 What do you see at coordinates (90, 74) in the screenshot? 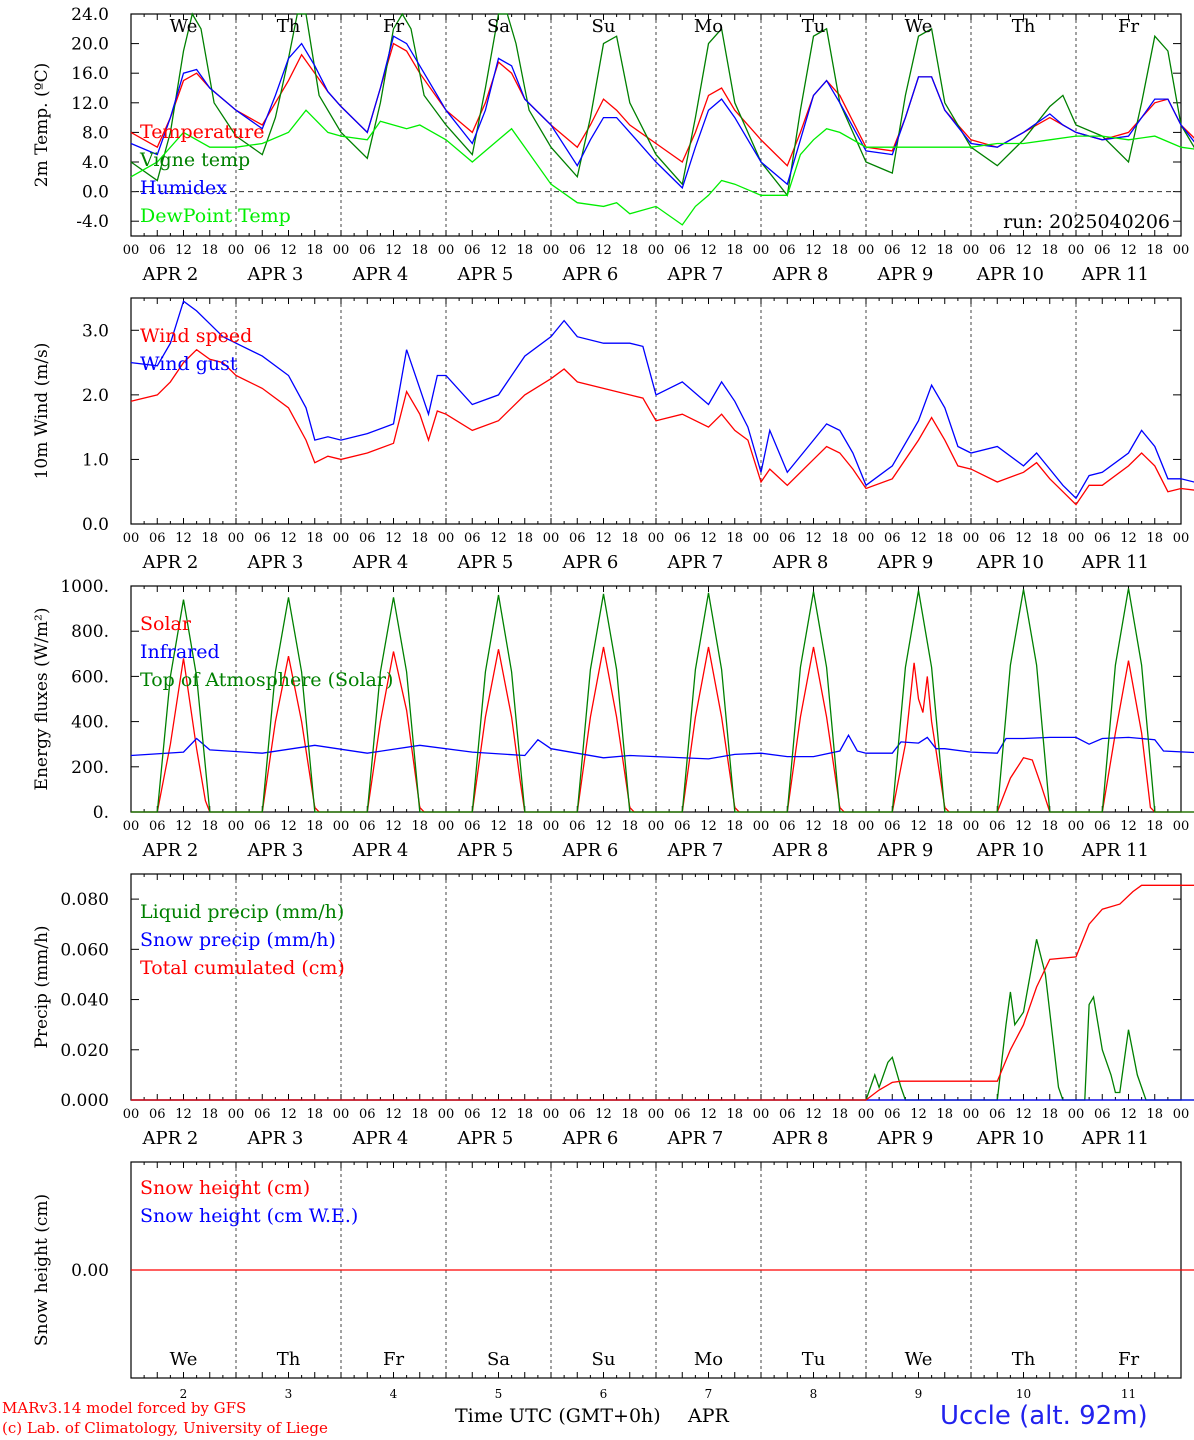
I see `y-tick-label: 16.0` at bounding box center [90, 74].